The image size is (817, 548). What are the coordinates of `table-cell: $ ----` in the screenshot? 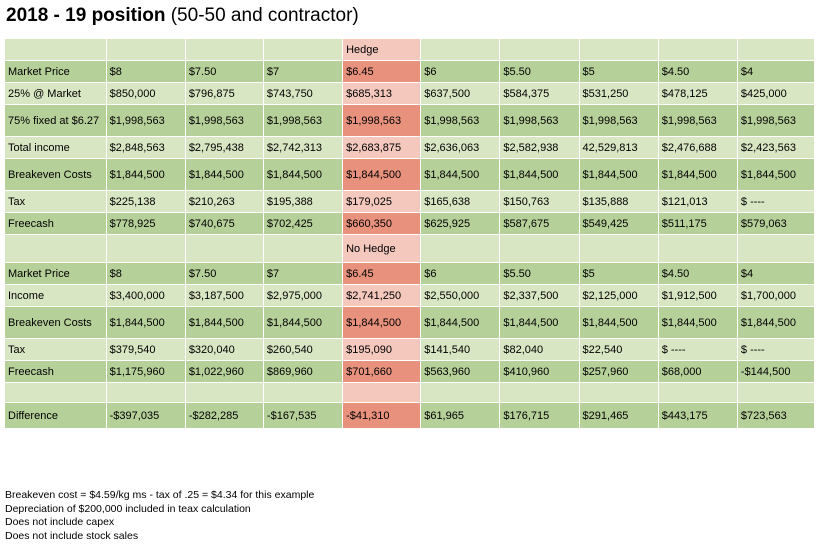 It's located at (697, 349).